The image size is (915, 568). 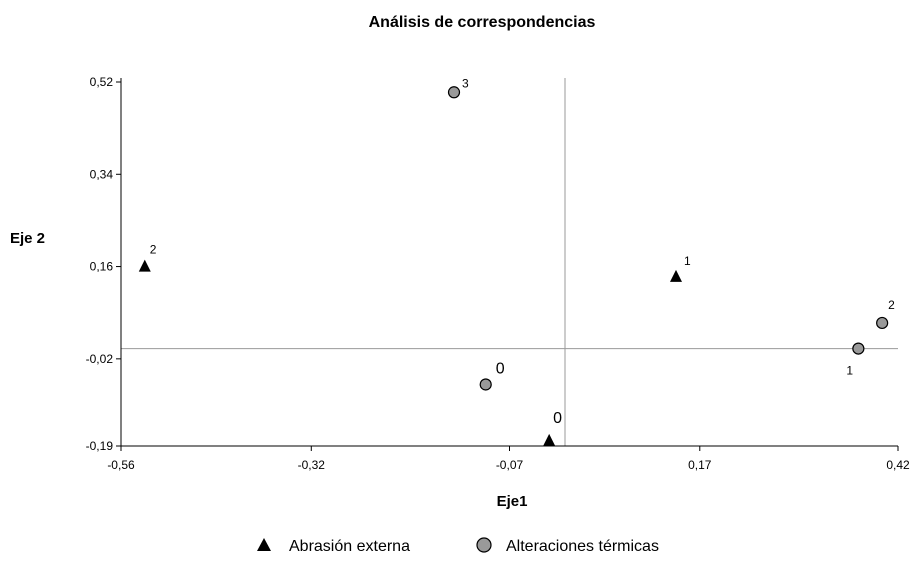 What do you see at coordinates (484, 545) in the screenshot?
I see `legend-circle-marker` at bounding box center [484, 545].